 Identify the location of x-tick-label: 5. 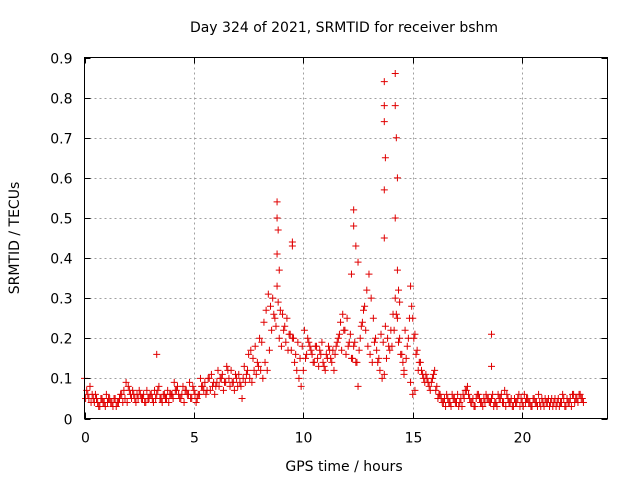
(194, 439).